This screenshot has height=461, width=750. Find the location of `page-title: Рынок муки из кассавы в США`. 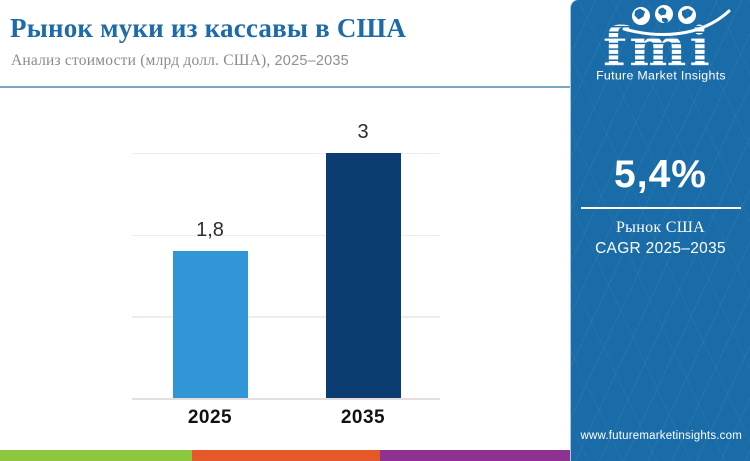

page-title: Рынок муки из кассавы в США is located at coordinates (208, 28).